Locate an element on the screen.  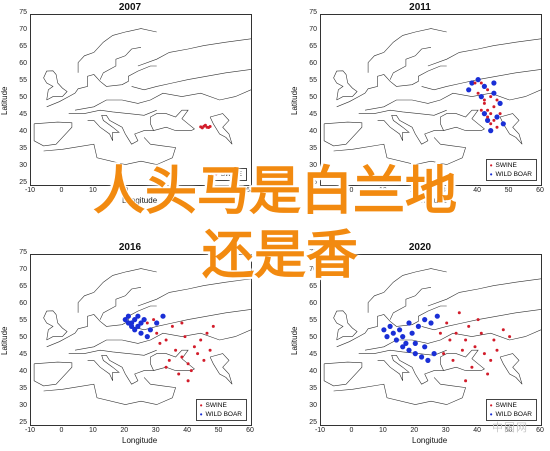
swine-marker-icon: • is located at coordinates (491, 405).